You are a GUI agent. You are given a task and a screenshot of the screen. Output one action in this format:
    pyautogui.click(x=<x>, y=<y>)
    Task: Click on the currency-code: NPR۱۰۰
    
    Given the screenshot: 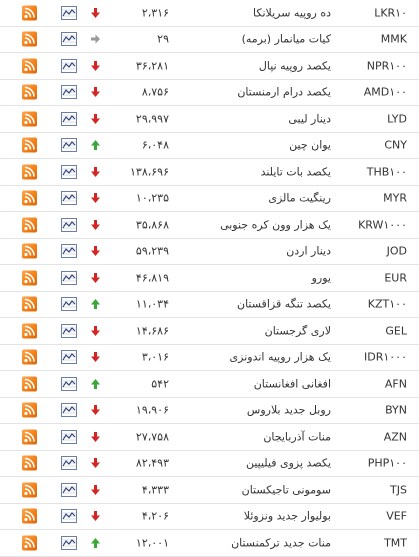 What is the action you would take?
    pyautogui.click(x=386, y=66)
    